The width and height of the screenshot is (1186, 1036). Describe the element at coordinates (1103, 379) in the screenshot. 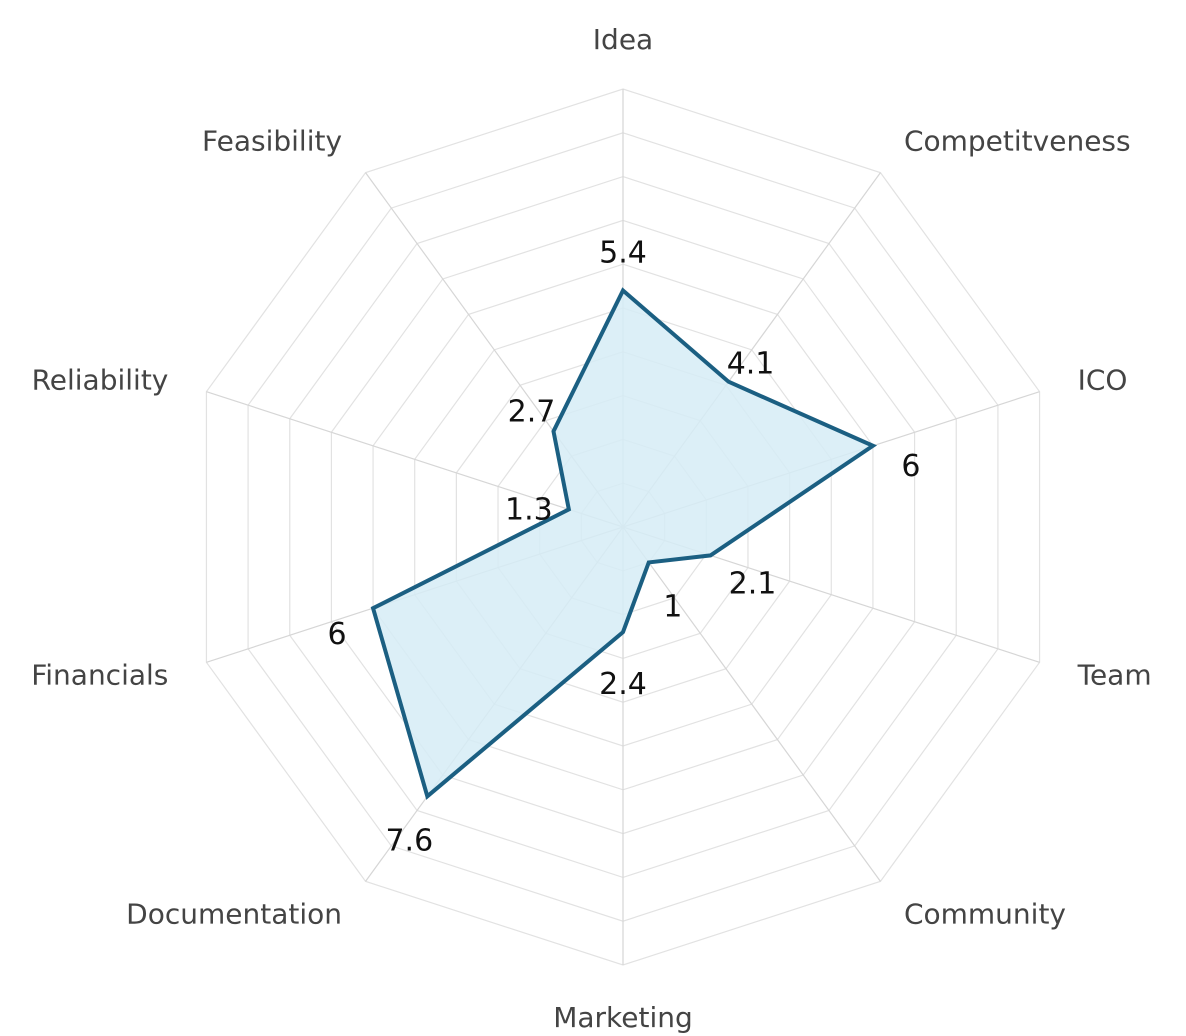

I see `axis-label-ico: ICO` at that location.